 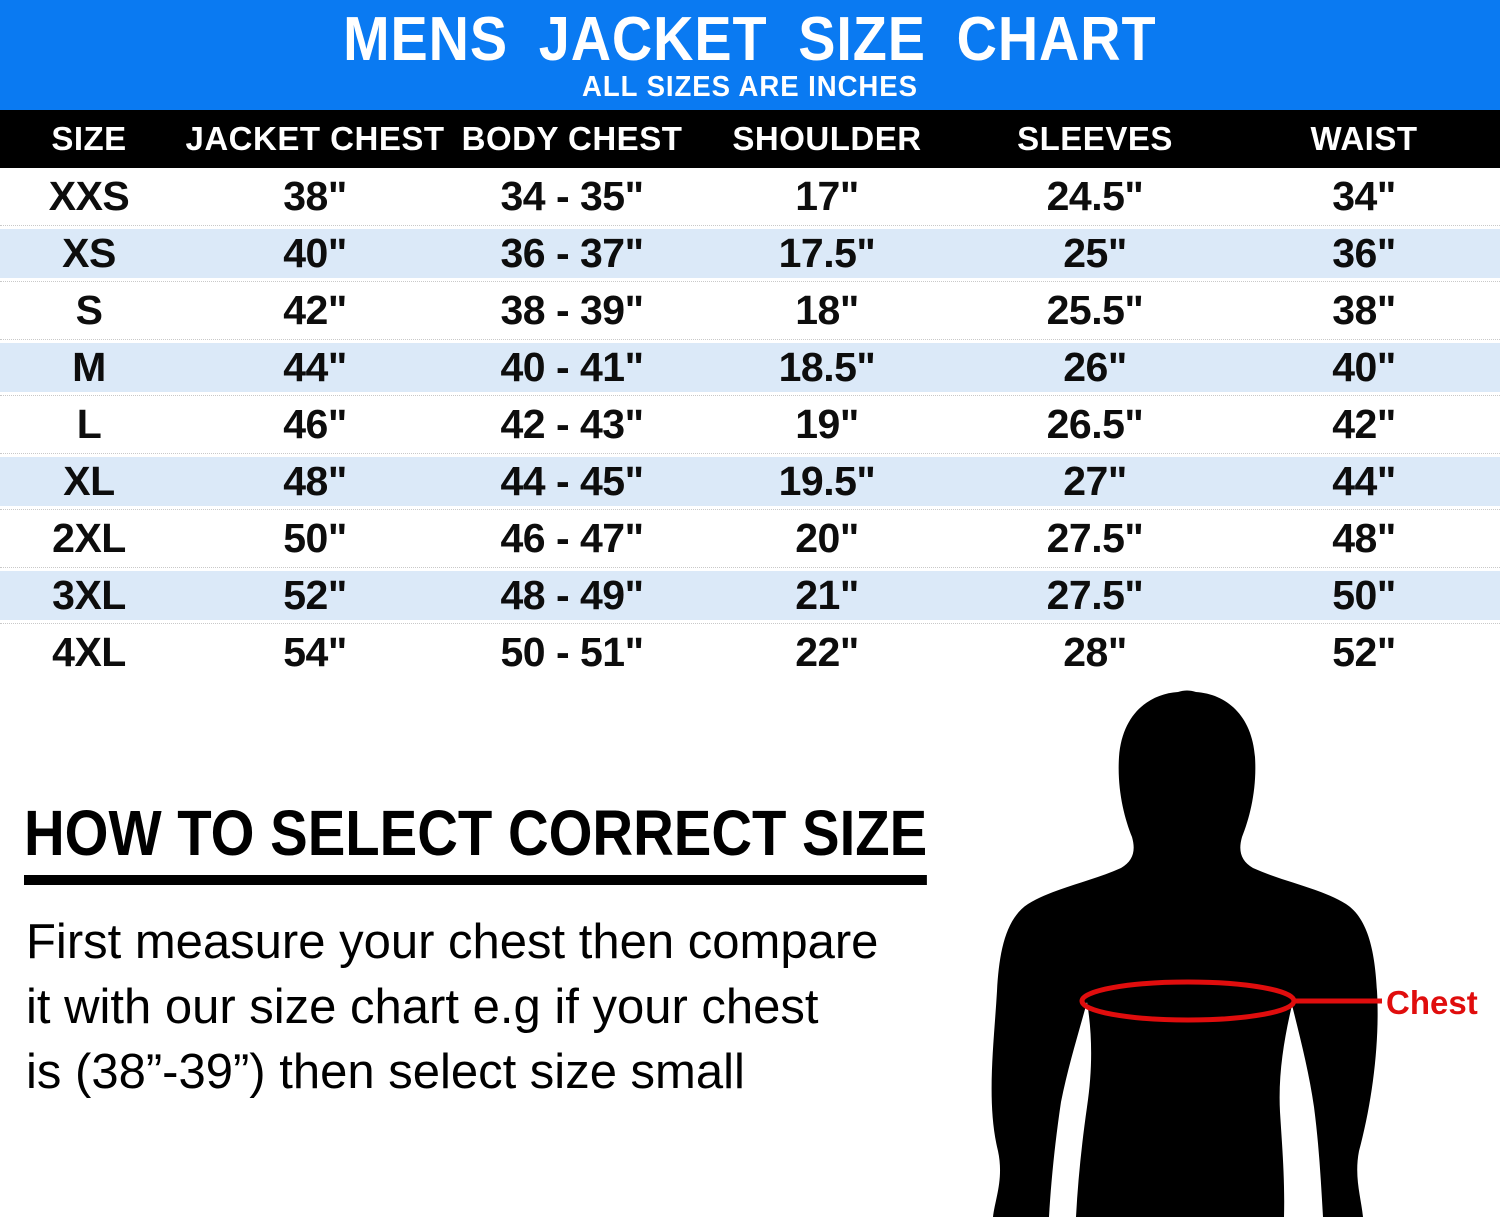 I want to click on column-header-body-chest: BODY CHEST, so click(x=572, y=138).